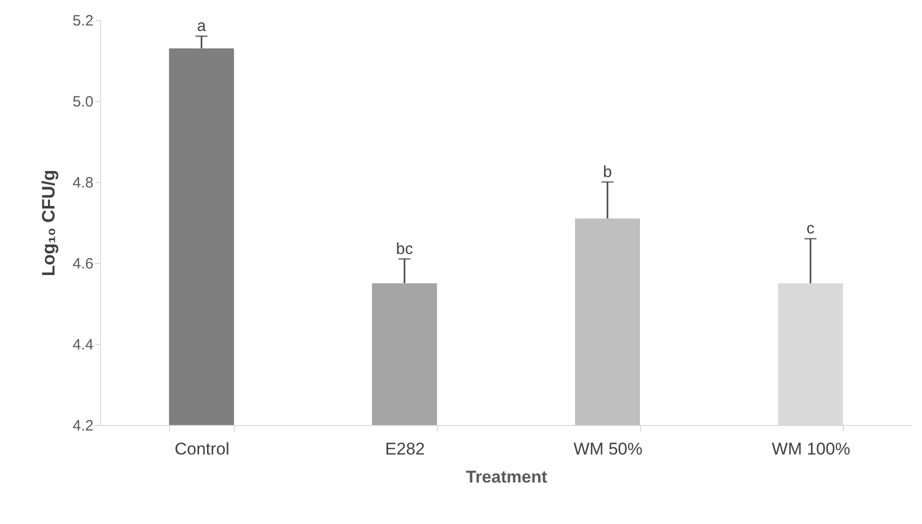  I want to click on y-axis-title: Log₁₀ CFU/g, so click(48, 223).